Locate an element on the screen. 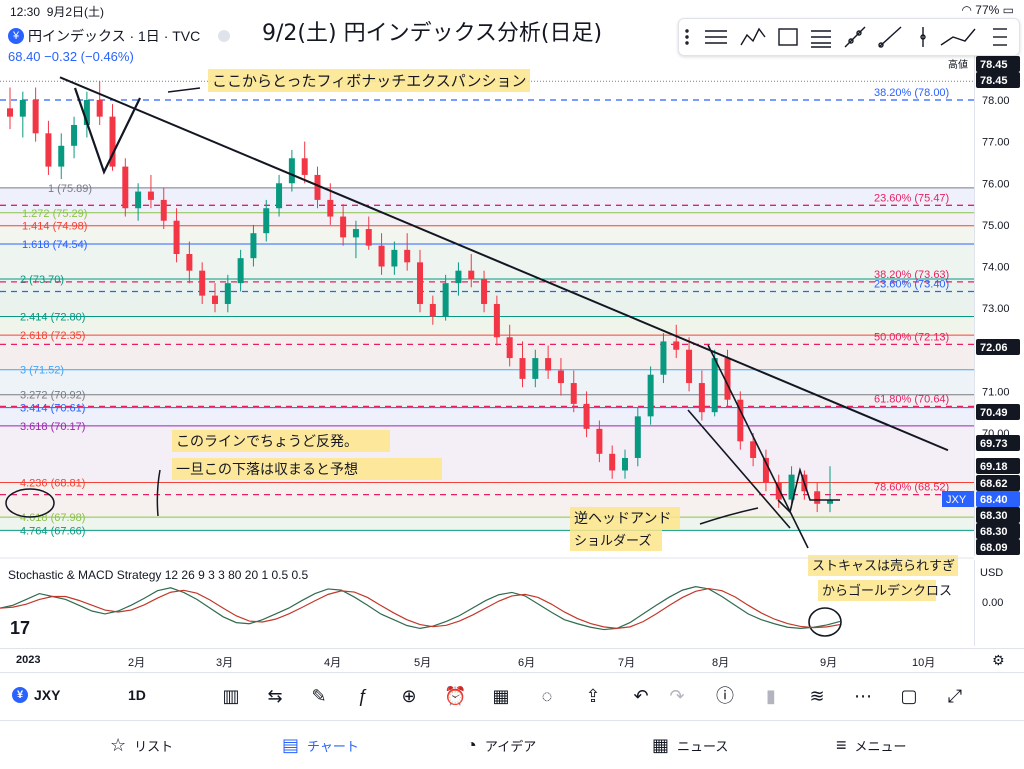 Image resolution: width=1024 pixels, height=769 pixels. tab-chart: ▤ チャート is located at coordinates (320, 745).